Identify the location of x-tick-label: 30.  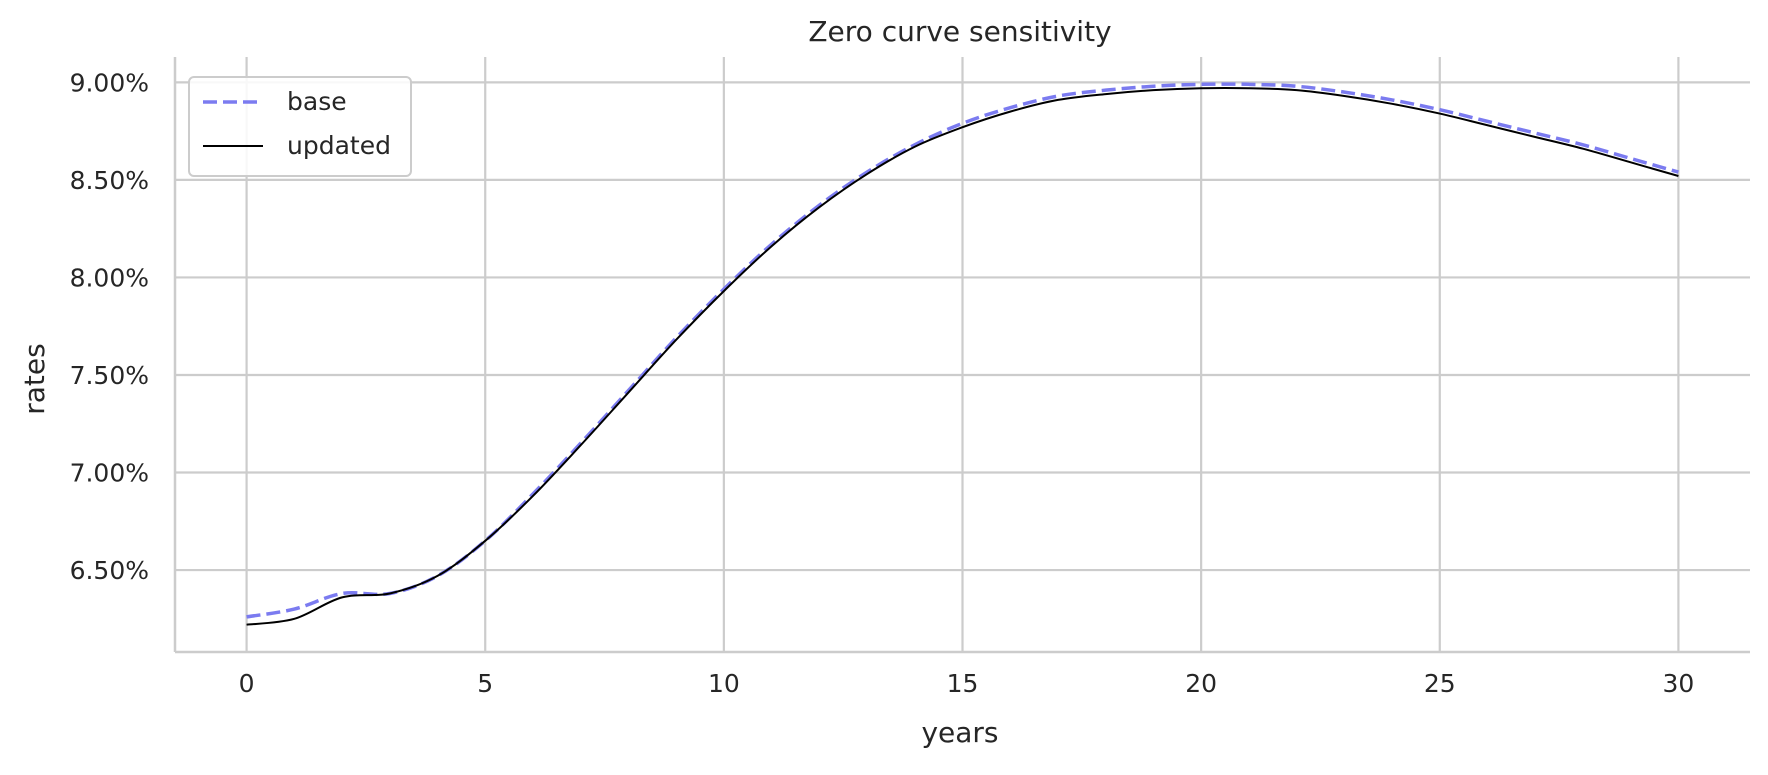
(1679, 683).